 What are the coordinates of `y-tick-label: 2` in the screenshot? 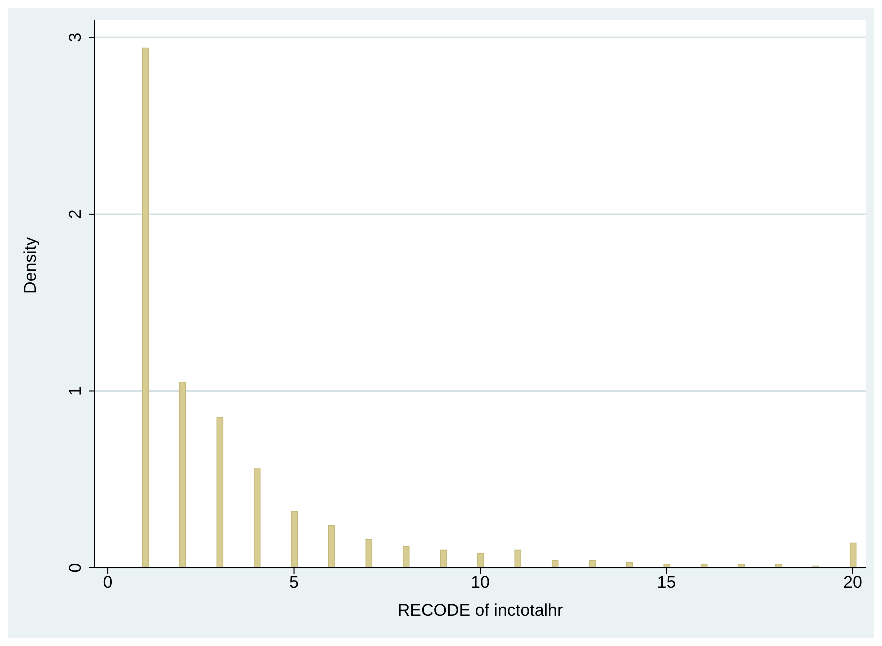 It's located at (75, 215).